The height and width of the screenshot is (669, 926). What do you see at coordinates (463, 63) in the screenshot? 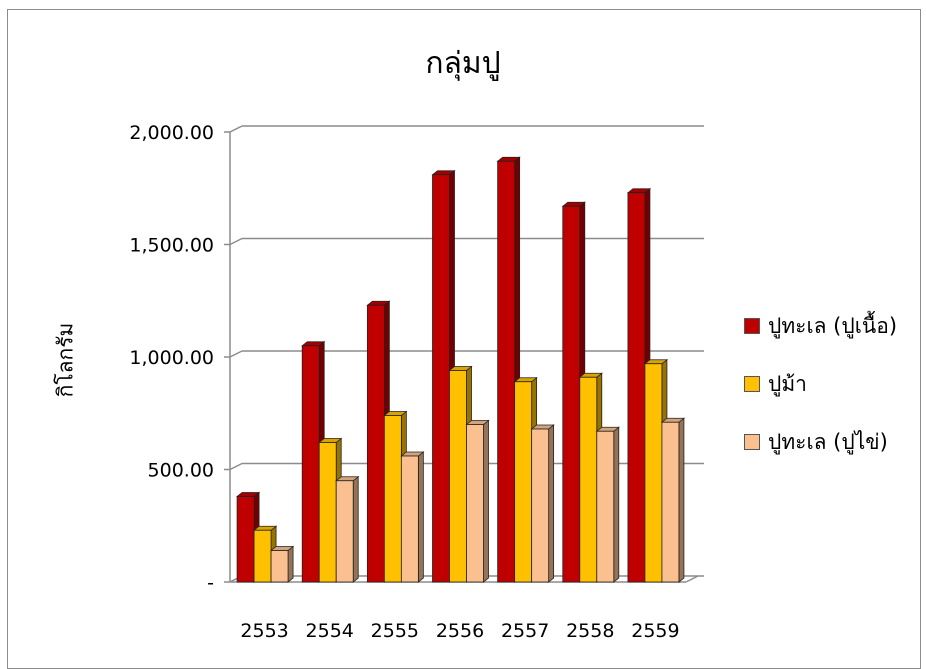
I see `chart-title: กลุ่มปู` at bounding box center [463, 63].